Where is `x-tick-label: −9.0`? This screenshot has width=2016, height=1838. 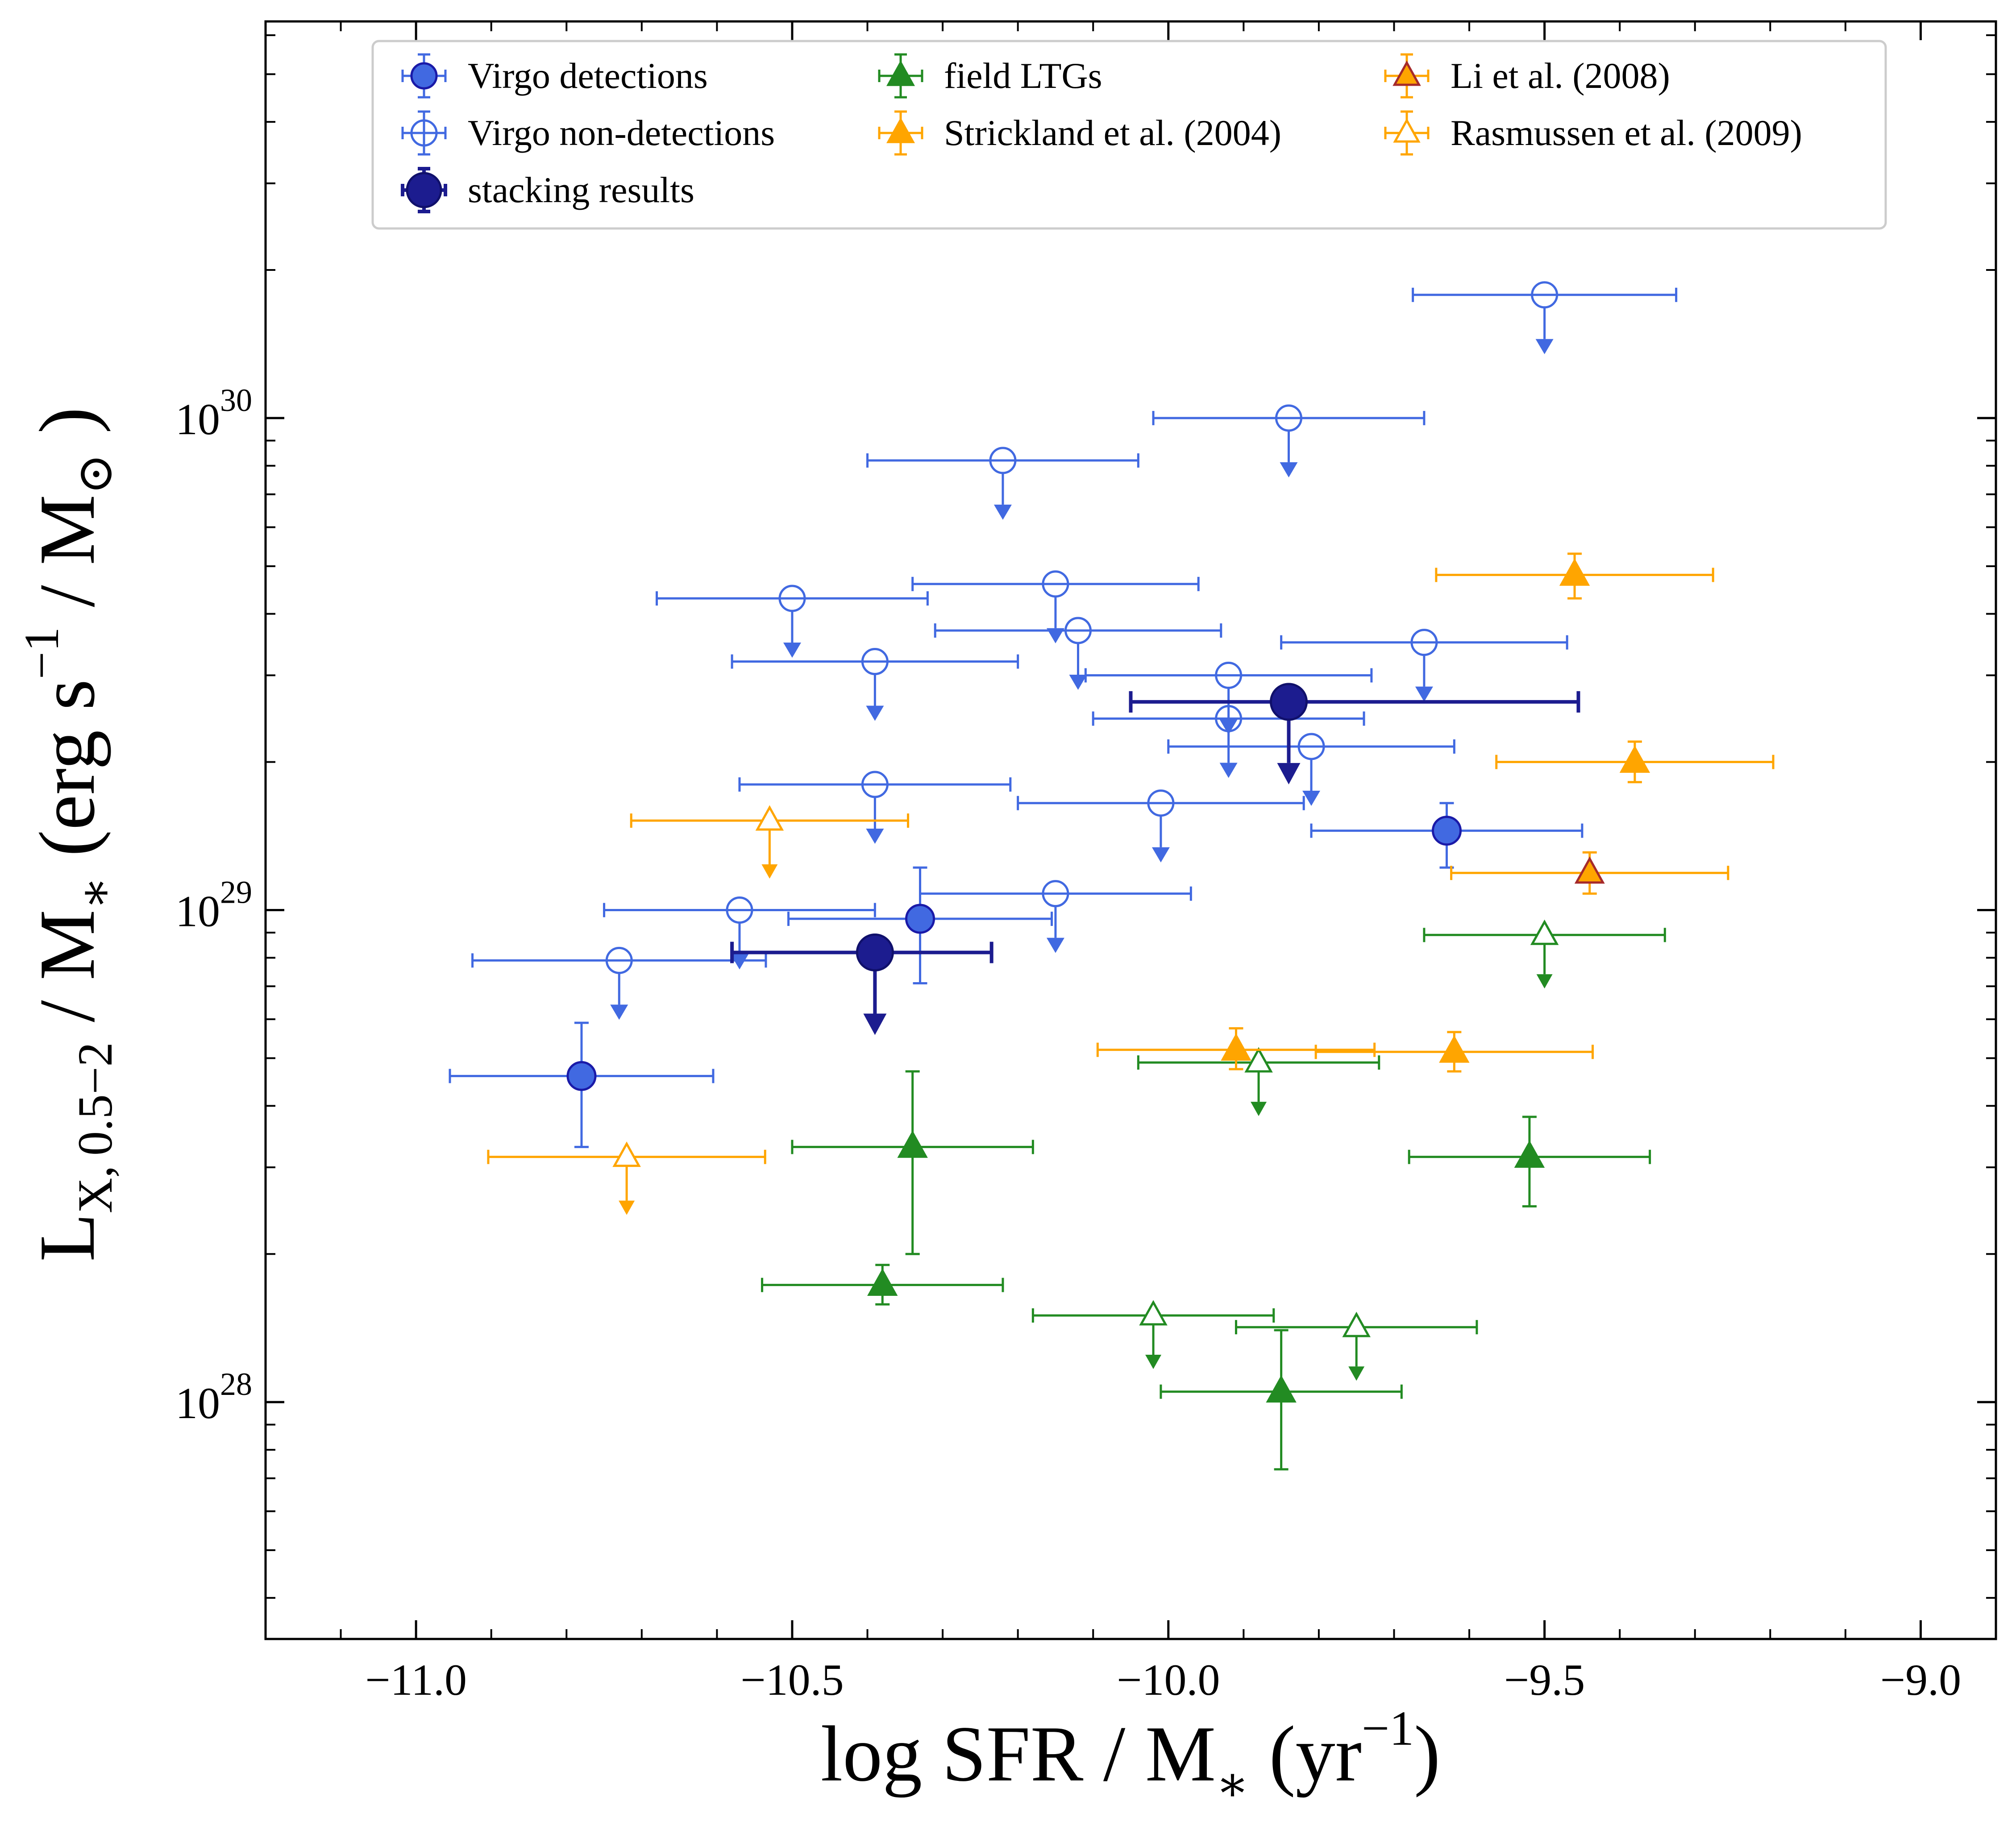
x-tick-label: −9.0 is located at coordinates (1920, 1680).